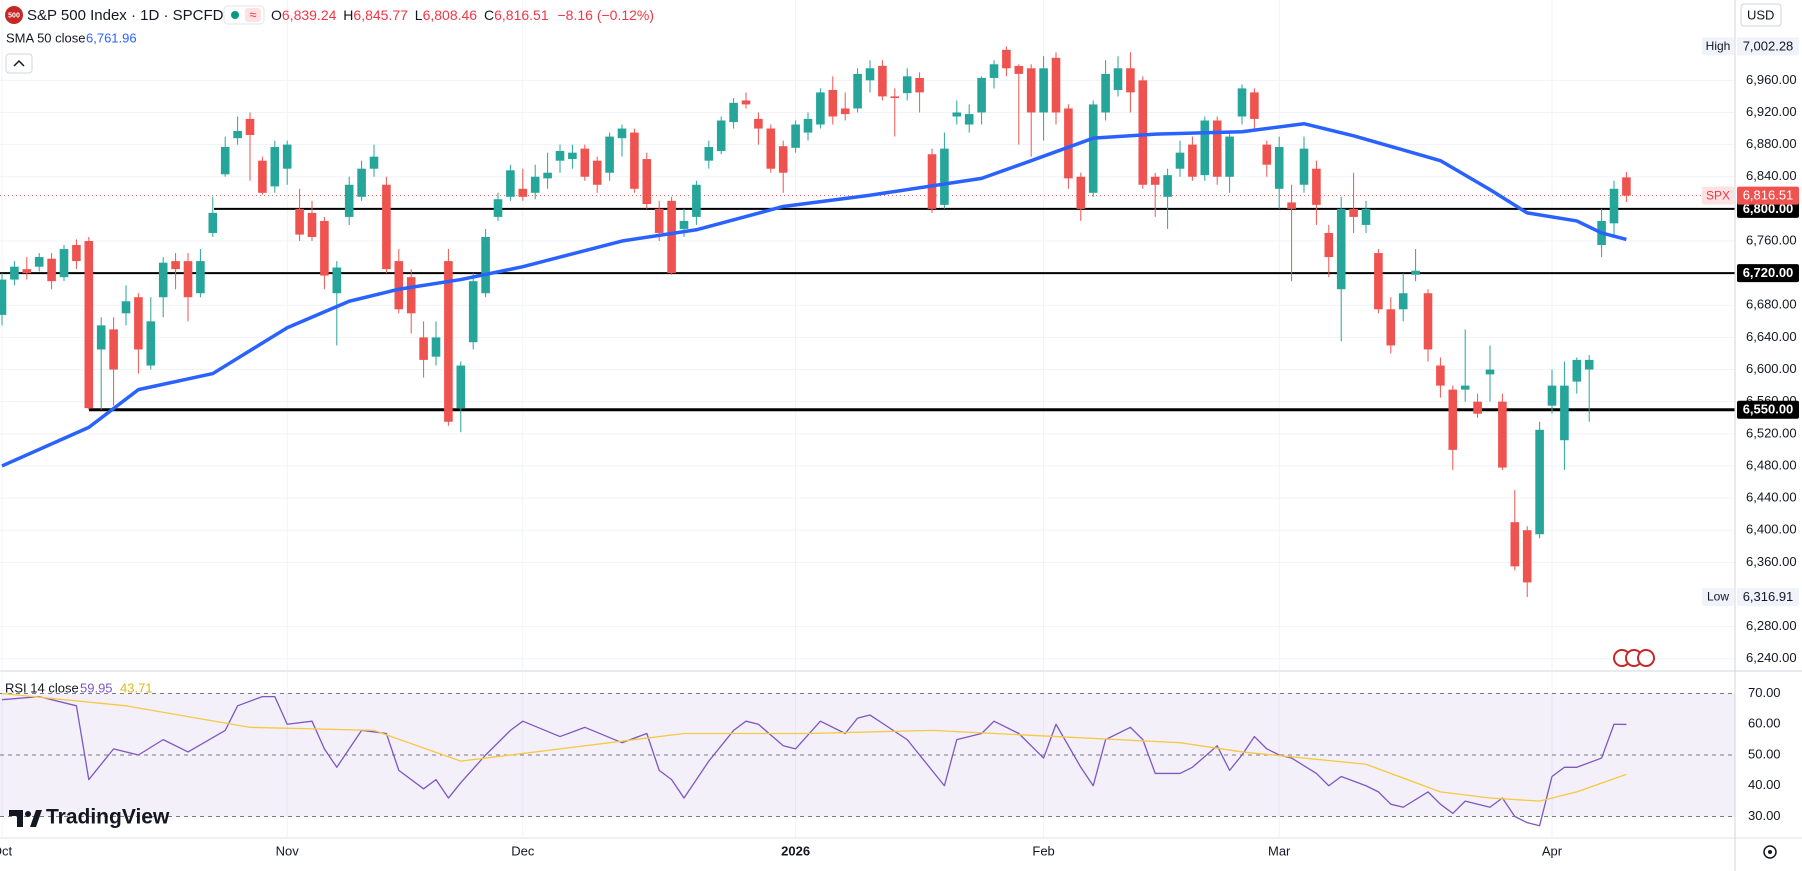  Describe the element at coordinates (1718, 46) in the screenshot. I see `marker-name-box` at that location.